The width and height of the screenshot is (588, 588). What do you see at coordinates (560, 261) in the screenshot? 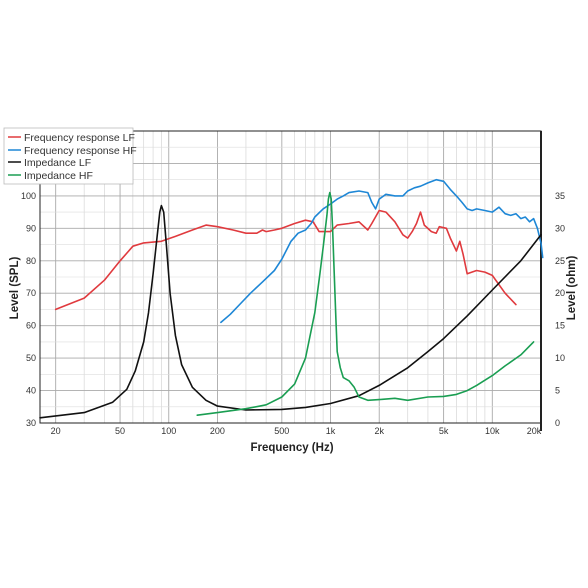
I see `right-y-tick-label: 25` at bounding box center [560, 261].